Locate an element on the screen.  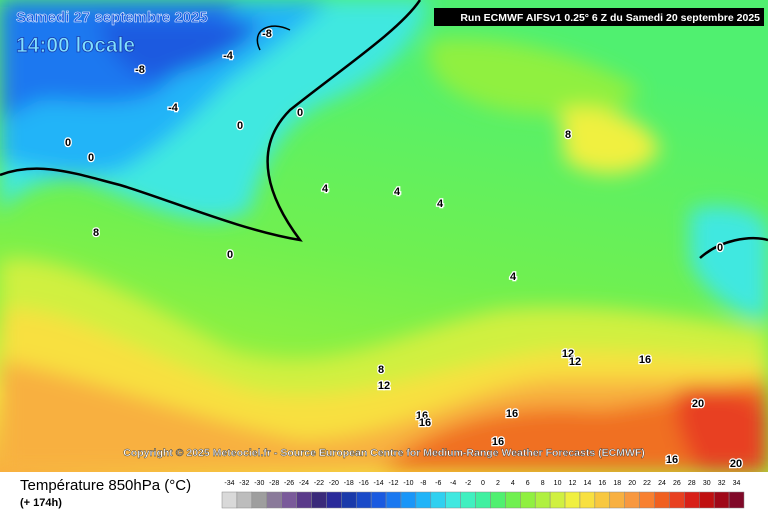
scale-label: -28 is located at coordinates (274, 483).